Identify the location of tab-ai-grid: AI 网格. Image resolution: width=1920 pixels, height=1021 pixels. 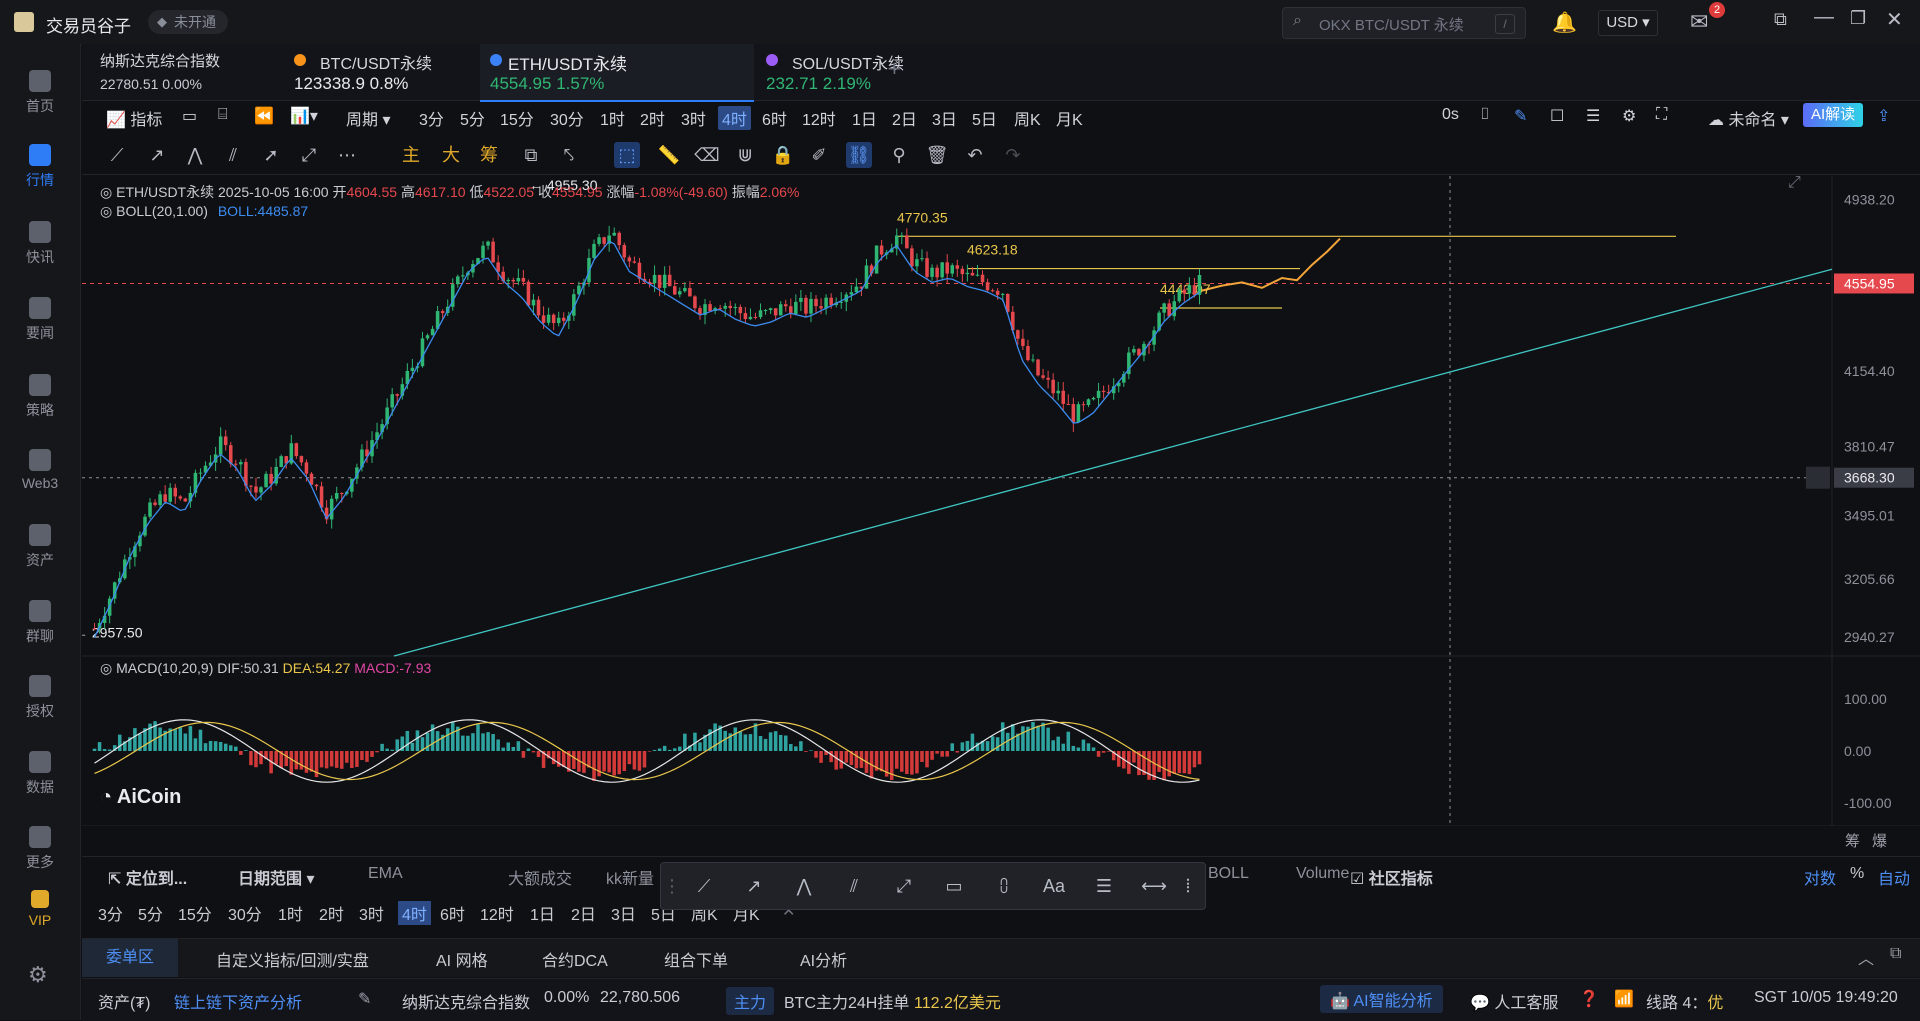
(462, 961).